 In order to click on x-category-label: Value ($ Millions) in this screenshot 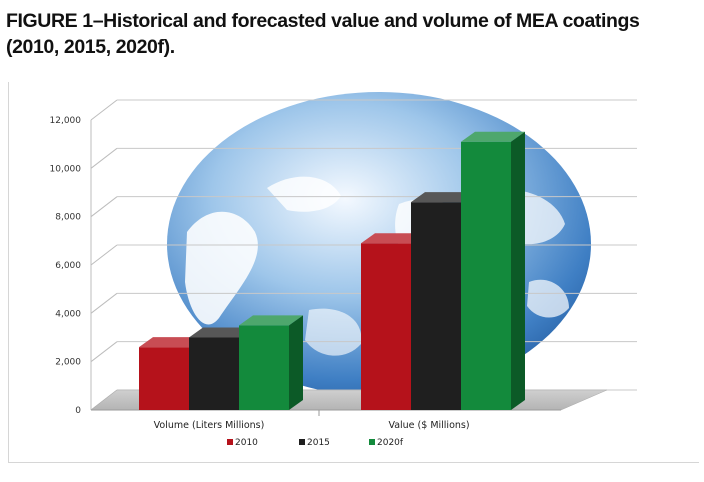, I will do `click(428, 425)`.